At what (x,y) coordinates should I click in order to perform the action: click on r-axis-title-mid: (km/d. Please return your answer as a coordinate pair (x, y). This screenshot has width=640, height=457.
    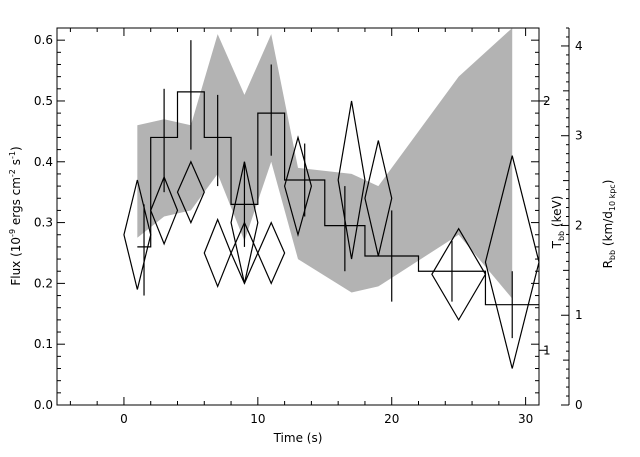
    Looking at the image, I should click on (608, 230).